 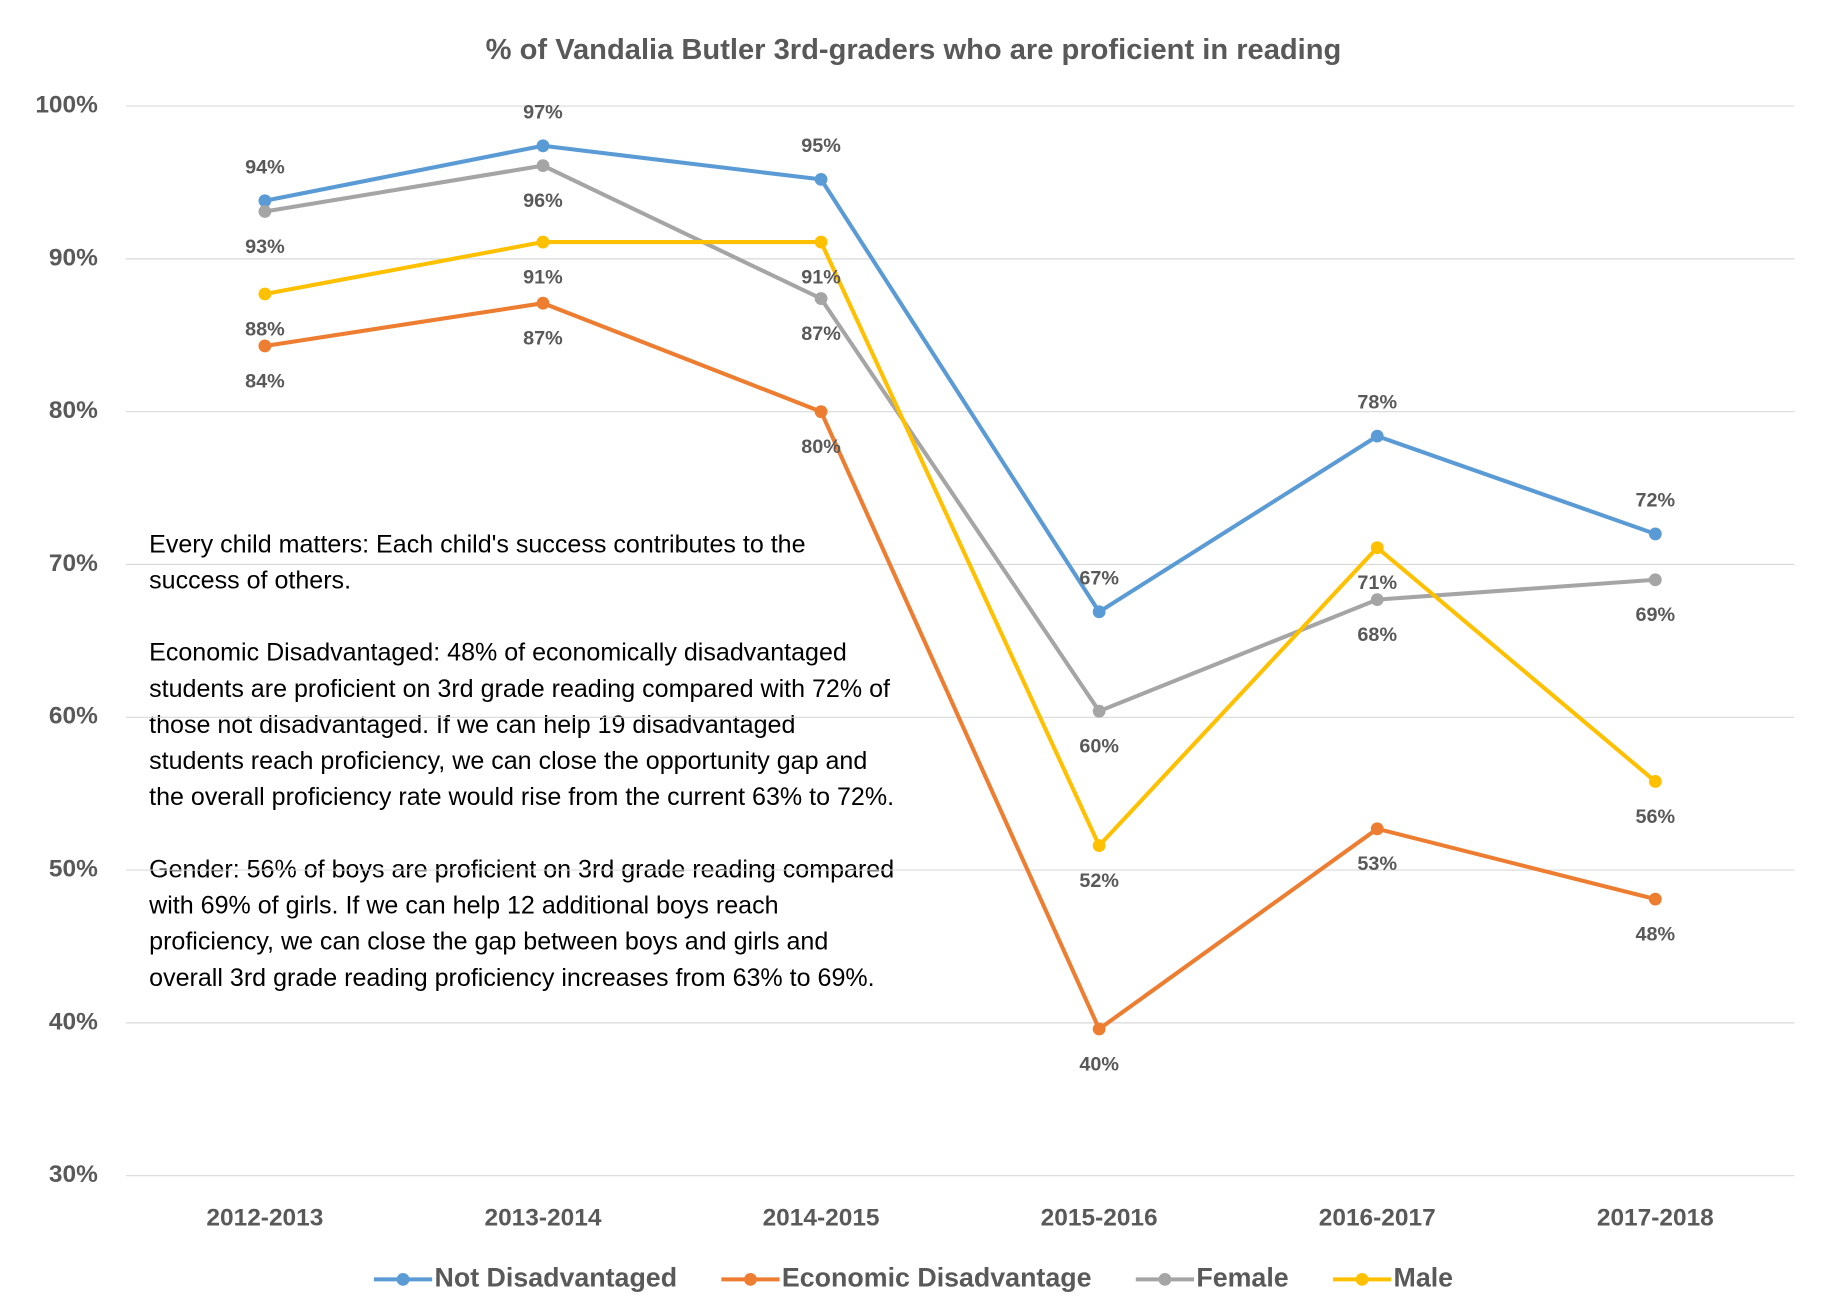 What do you see at coordinates (1377, 583) in the screenshot?
I see `data-label: 71%` at bounding box center [1377, 583].